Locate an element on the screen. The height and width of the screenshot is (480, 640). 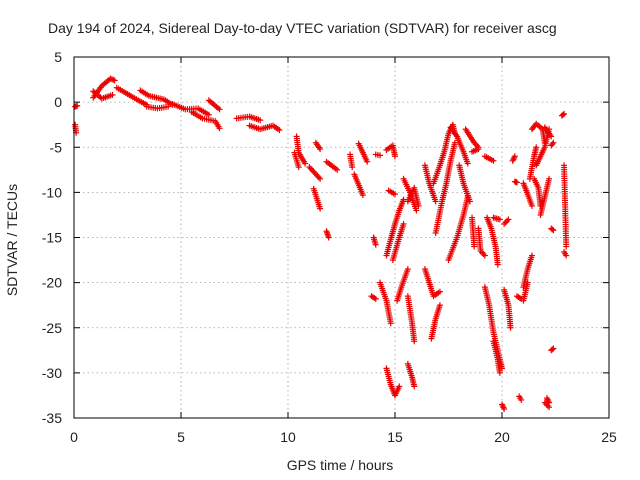
x-tick-label: 0 is located at coordinates (74, 437).